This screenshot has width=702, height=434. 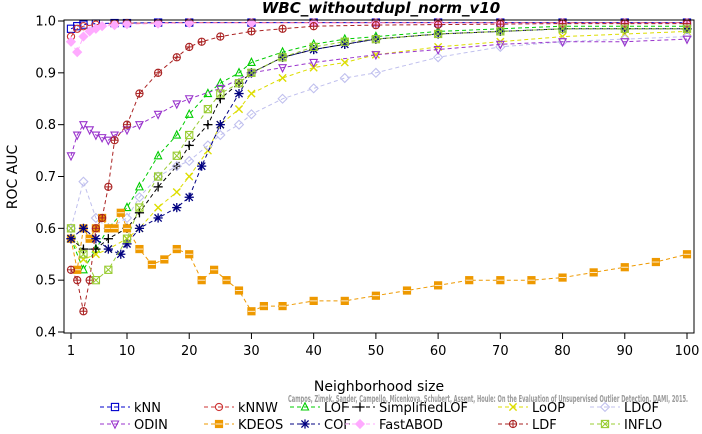 I want to click on legend-item-inflo: INFLO, so click(x=626, y=425).